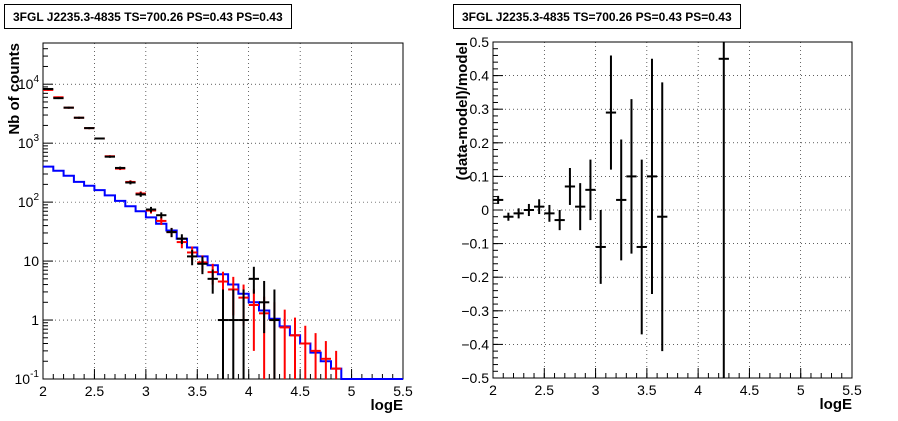 The image size is (898, 421). Describe the element at coordinates (29, 142) in the screenshot. I see `y-tick-label: 10³` at that location.